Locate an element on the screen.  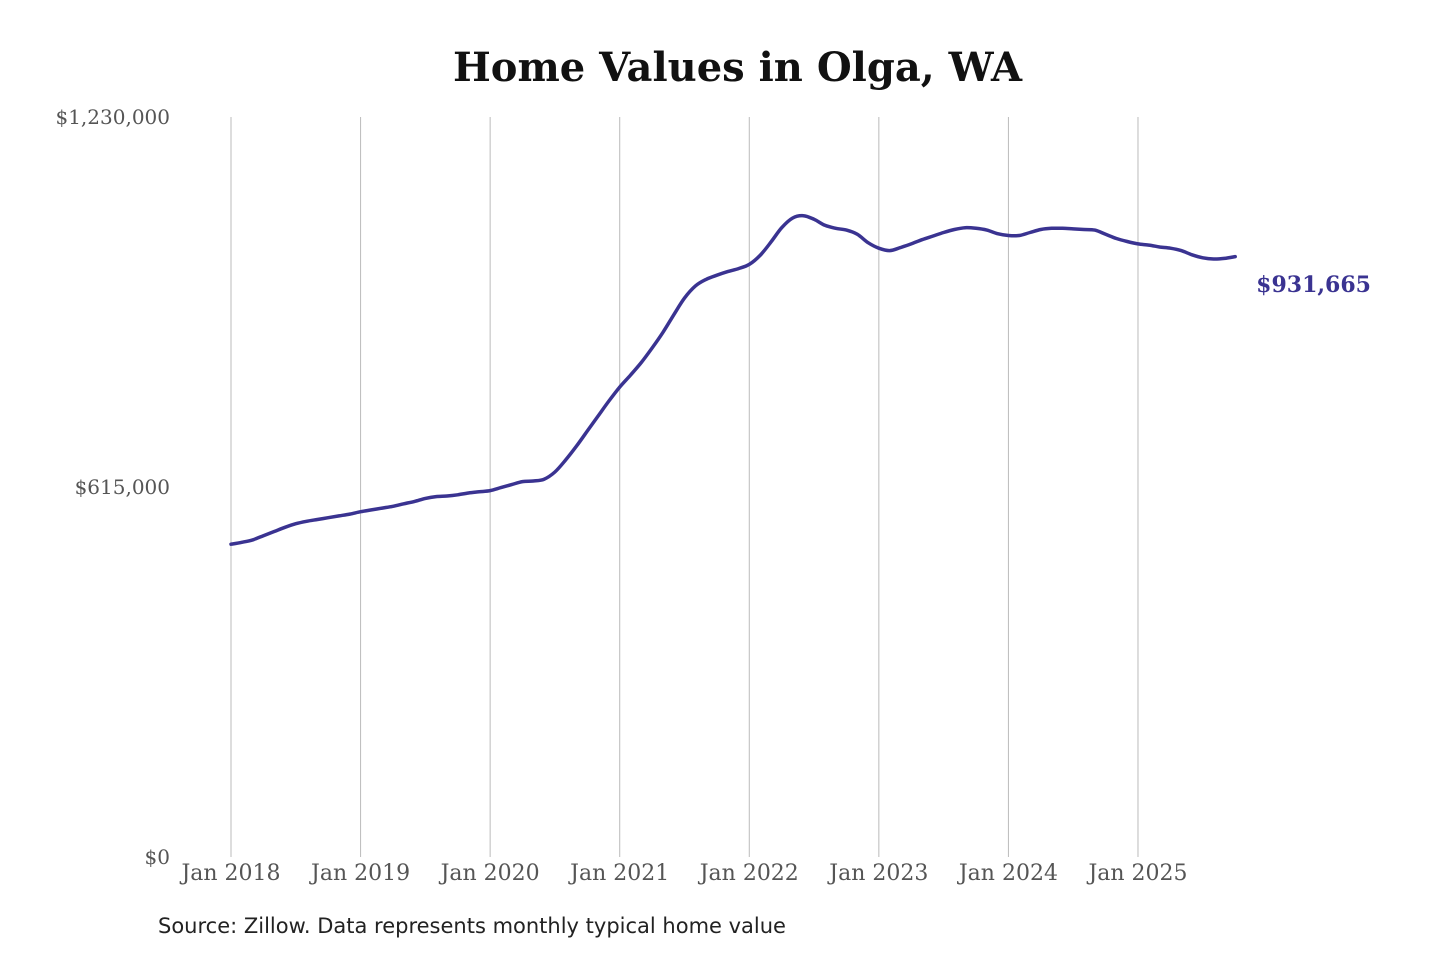
x-tick-label-4: Jan 2022 is located at coordinates (748, 873).